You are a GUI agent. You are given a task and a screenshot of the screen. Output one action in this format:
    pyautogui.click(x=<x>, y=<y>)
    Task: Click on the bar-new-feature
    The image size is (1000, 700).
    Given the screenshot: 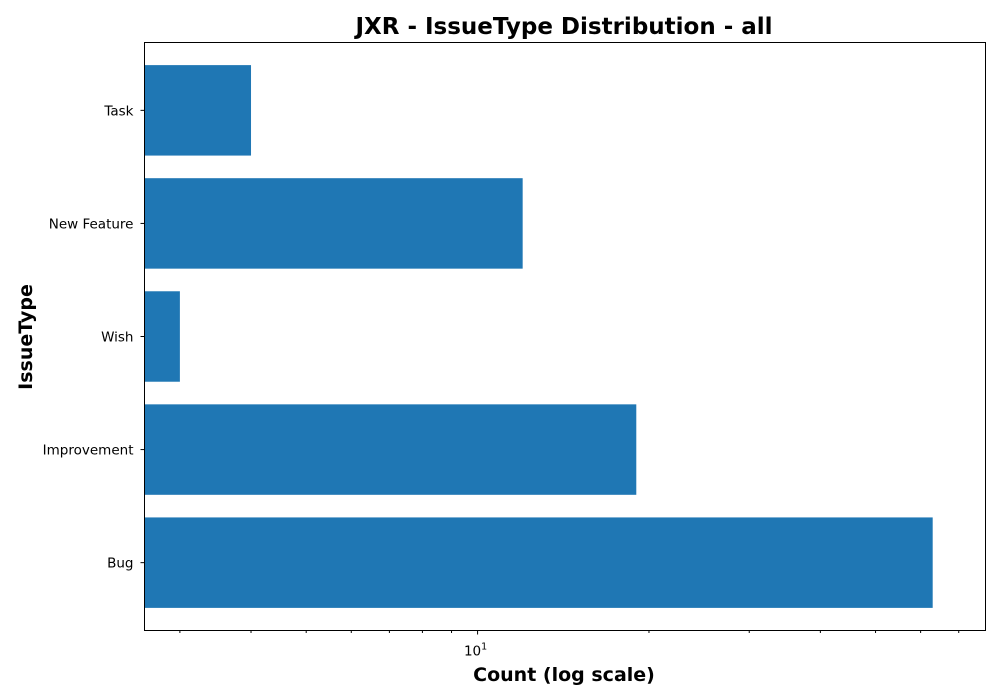 What is the action you would take?
    pyautogui.click(x=334, y=223)
    